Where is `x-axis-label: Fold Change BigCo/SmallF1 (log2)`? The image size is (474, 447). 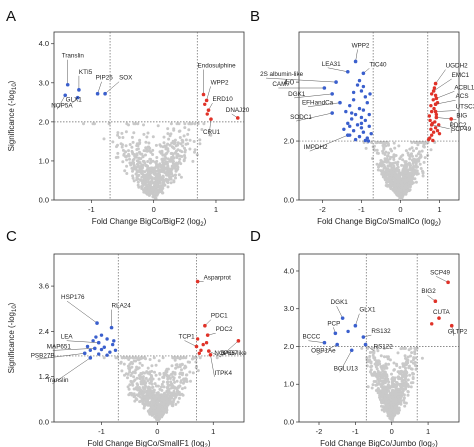 x-axis-label: Fold Change BigCo/SmallF1 (log2) is located at coordinates (149, 443).